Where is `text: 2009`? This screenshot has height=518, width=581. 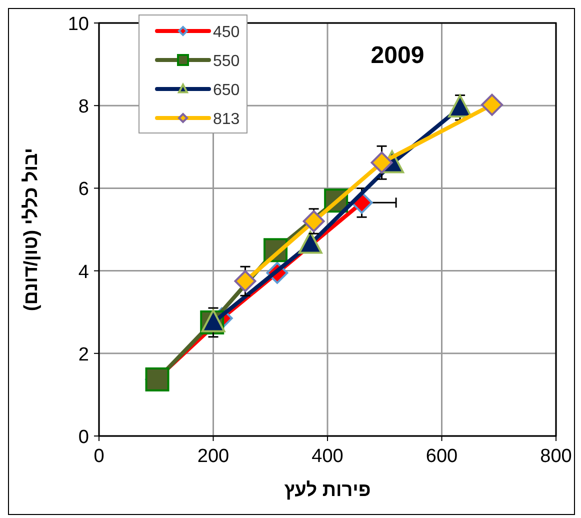
text: 2009 is located at coordinates (397, 55).